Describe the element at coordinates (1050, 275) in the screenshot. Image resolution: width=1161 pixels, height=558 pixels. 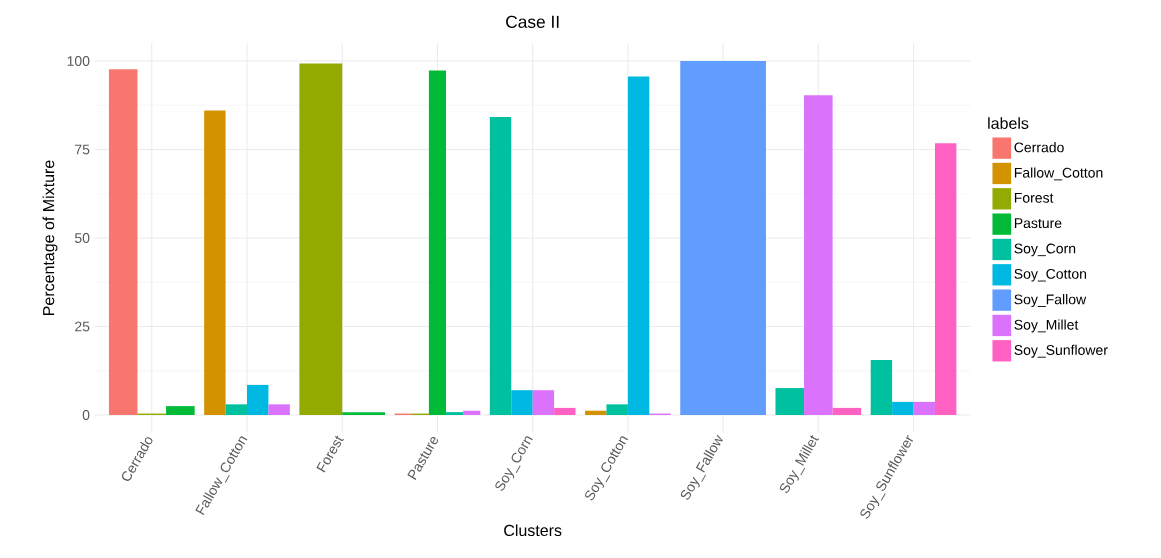
I see `legend-label: Soy_Cotton` at that location.